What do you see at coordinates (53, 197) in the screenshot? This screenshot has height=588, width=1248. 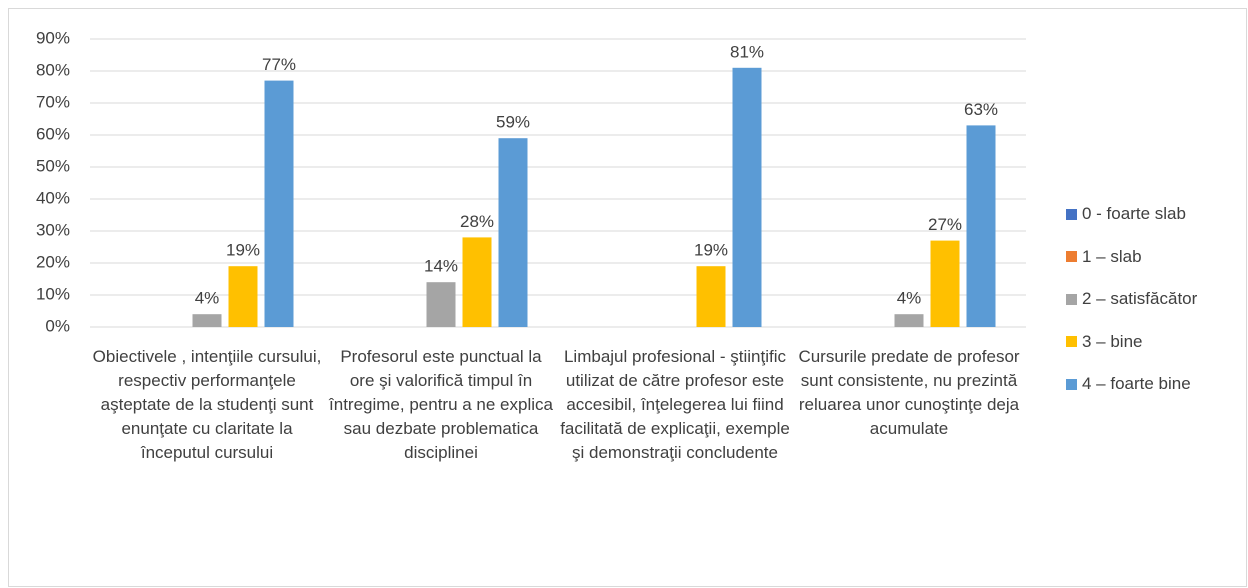 I see `y-tick-label: 40%` at bounding box center [53, 197].